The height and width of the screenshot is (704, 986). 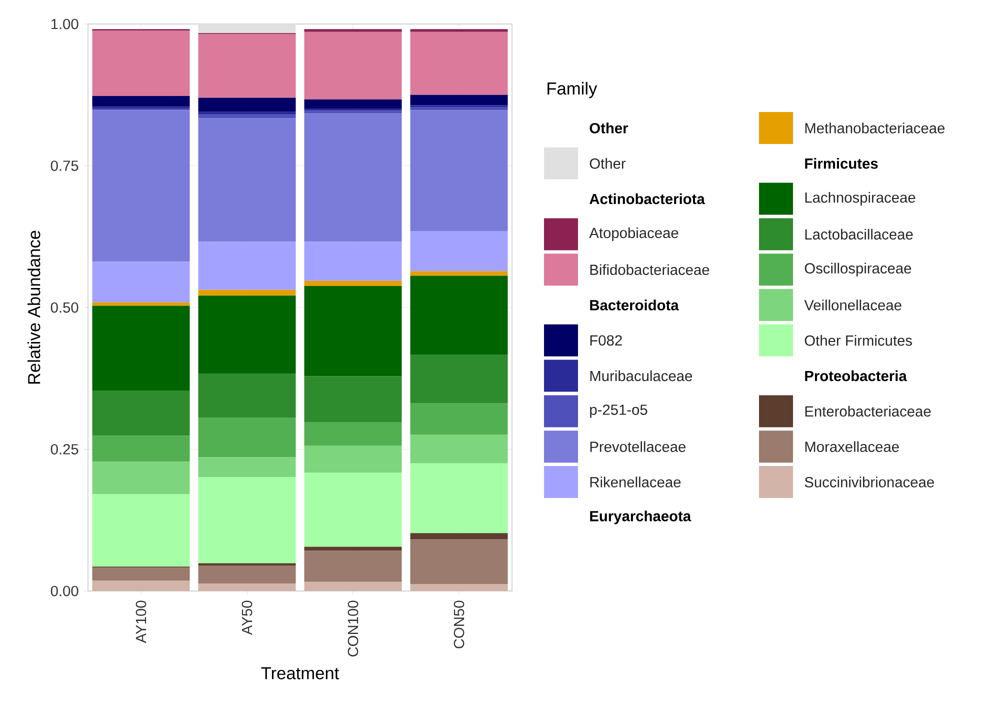 What do you see at coordinates (459, 624) in the screenshot?
I see `x-tick-label: CON50` at bounding box center [459, 624].